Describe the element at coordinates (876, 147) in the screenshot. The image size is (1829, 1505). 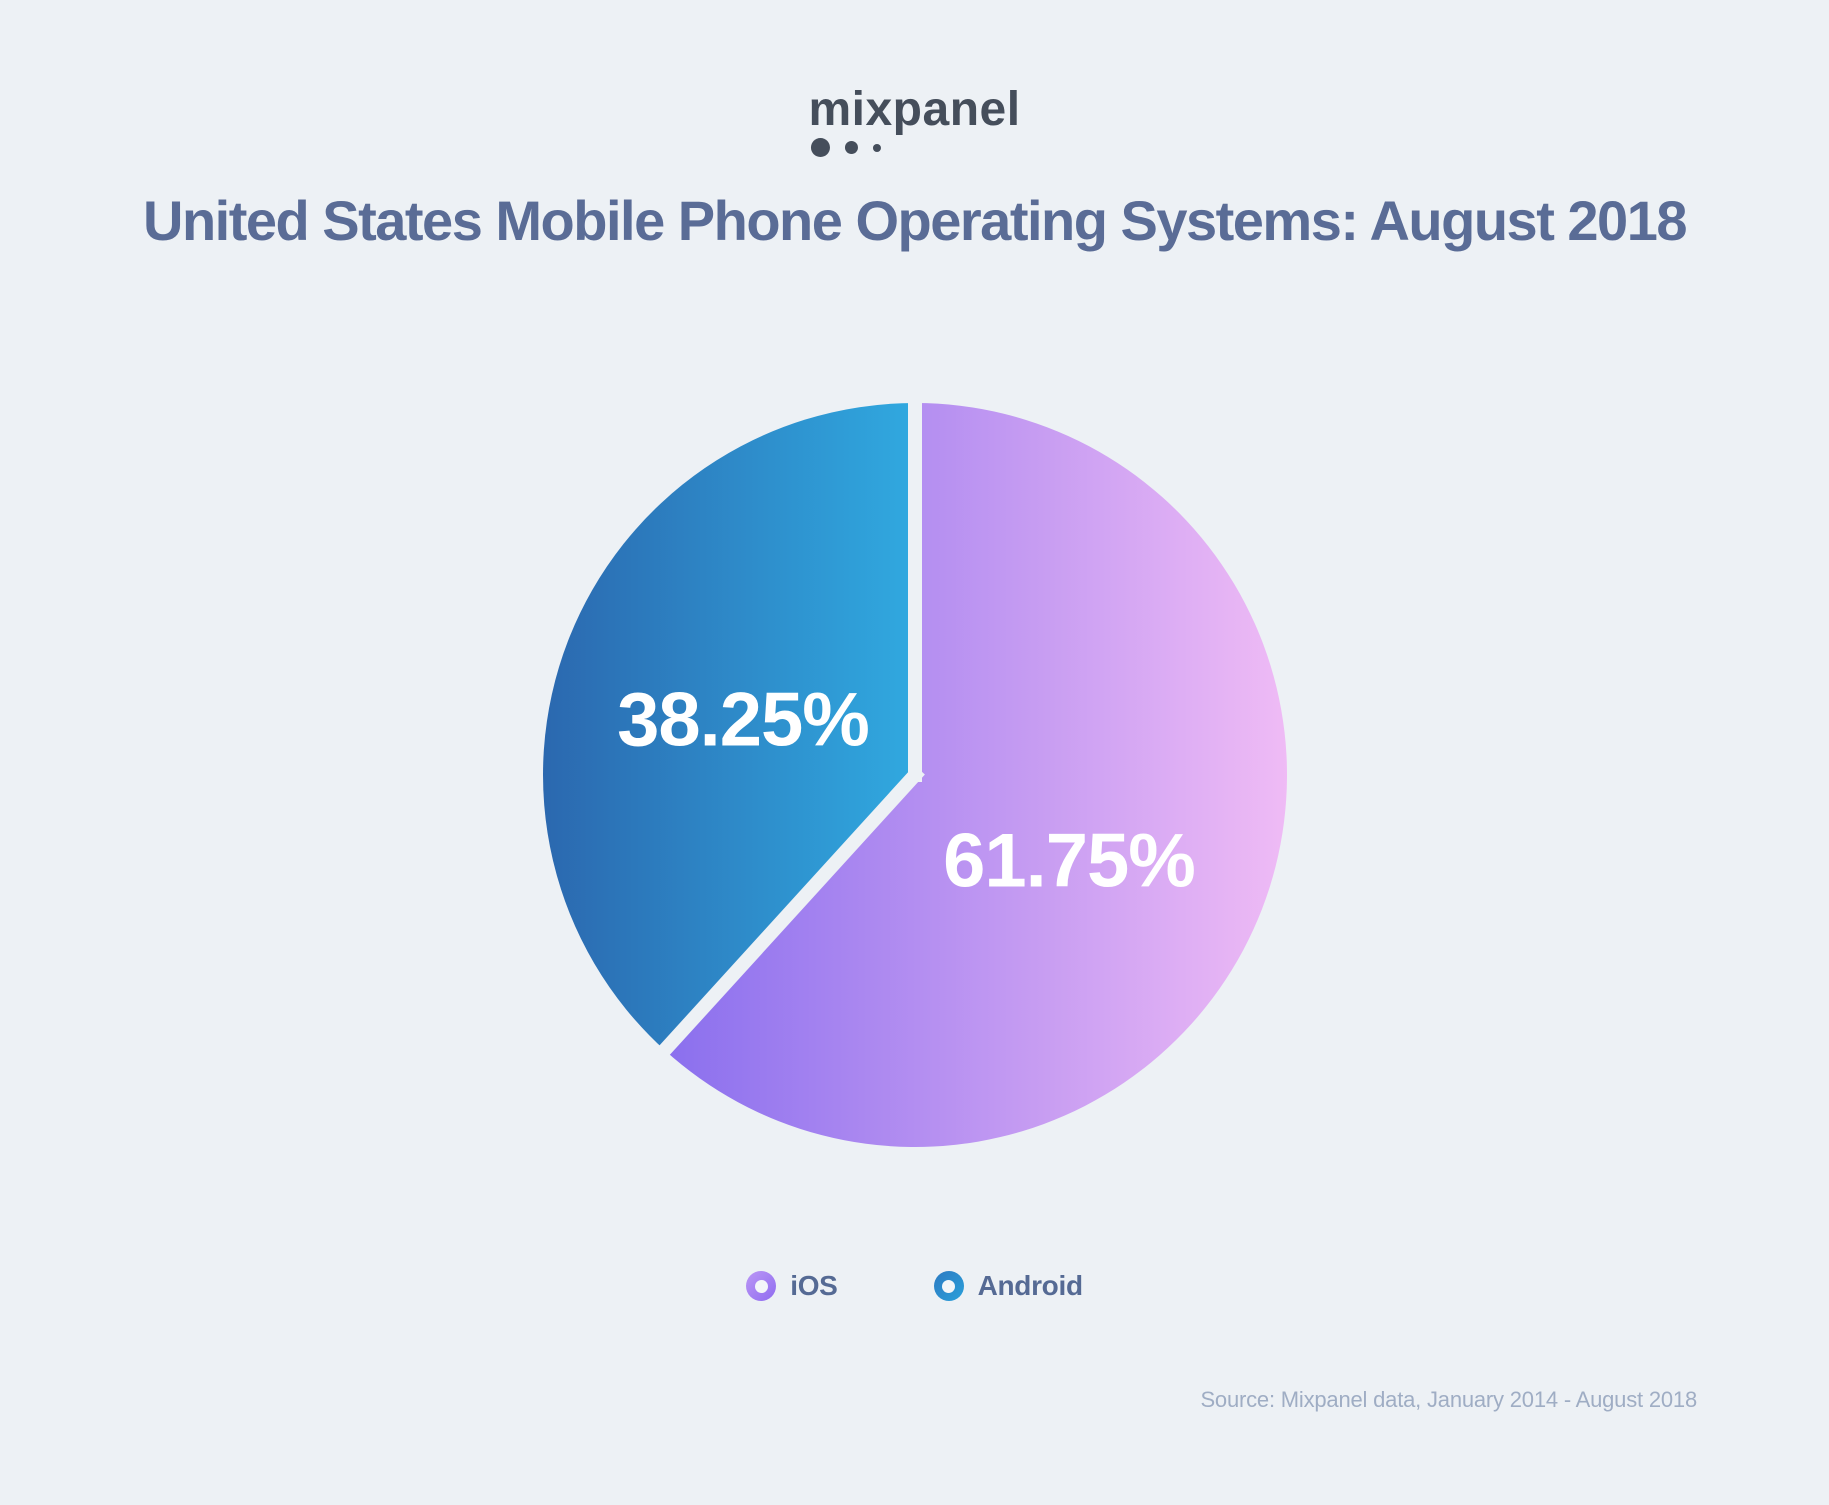
I see `logo-dot-small-icon` at that location.